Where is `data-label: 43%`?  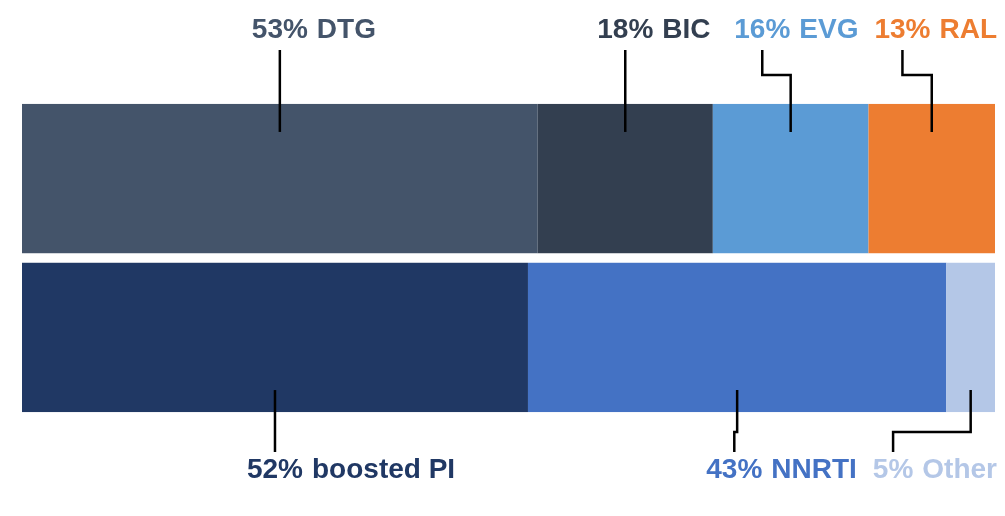 data-label: 43% is located at coordinates (734, 468).